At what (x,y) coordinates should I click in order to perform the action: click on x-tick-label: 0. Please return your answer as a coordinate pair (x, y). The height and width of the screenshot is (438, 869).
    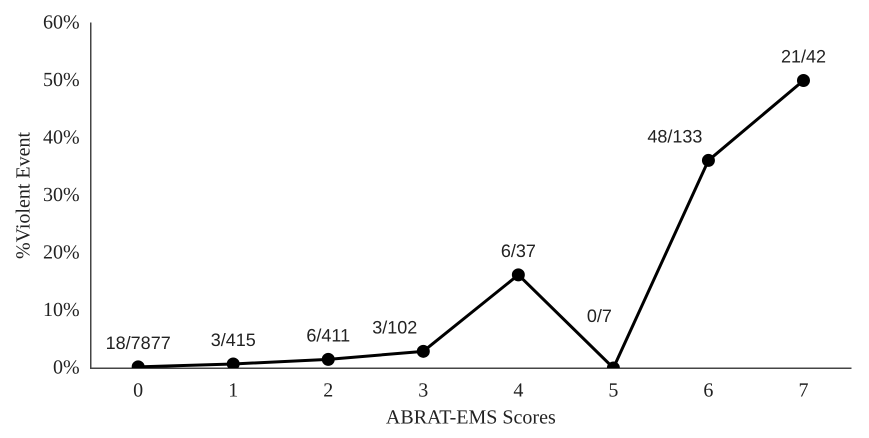
    Looking at the image, I should click on (138, 390).